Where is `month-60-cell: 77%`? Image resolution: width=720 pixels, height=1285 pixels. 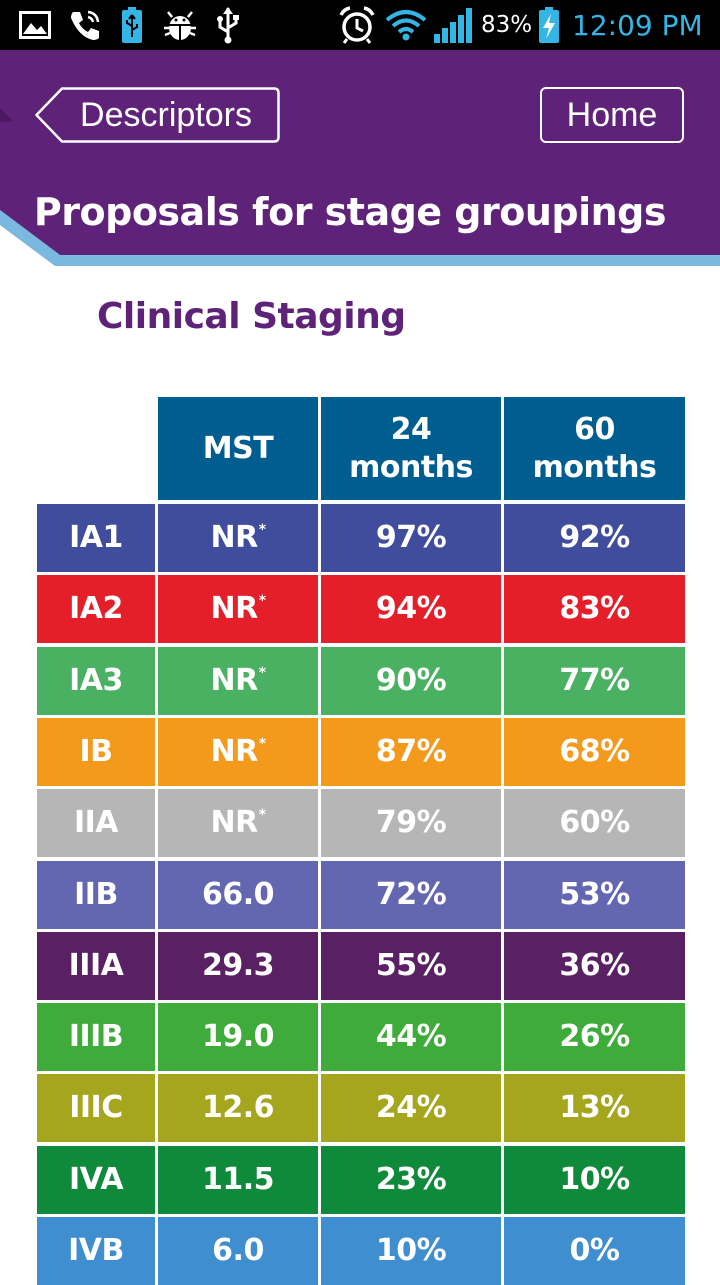 month-60-cell: 77% is located at coordinates (594, 681).